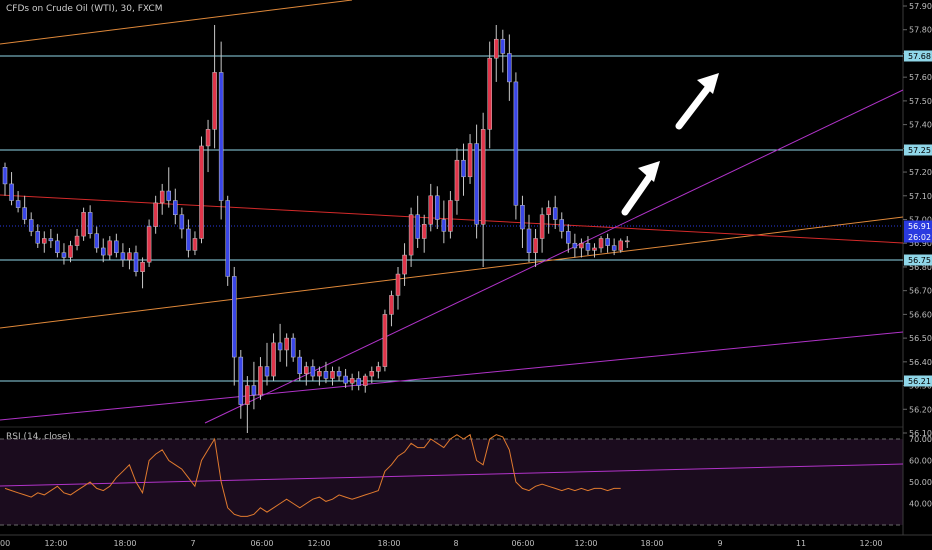  What do you see at coordinates (719, 543) in the screenshot?
I see `time-tick-label: 9` at bounding box center [719, 543].